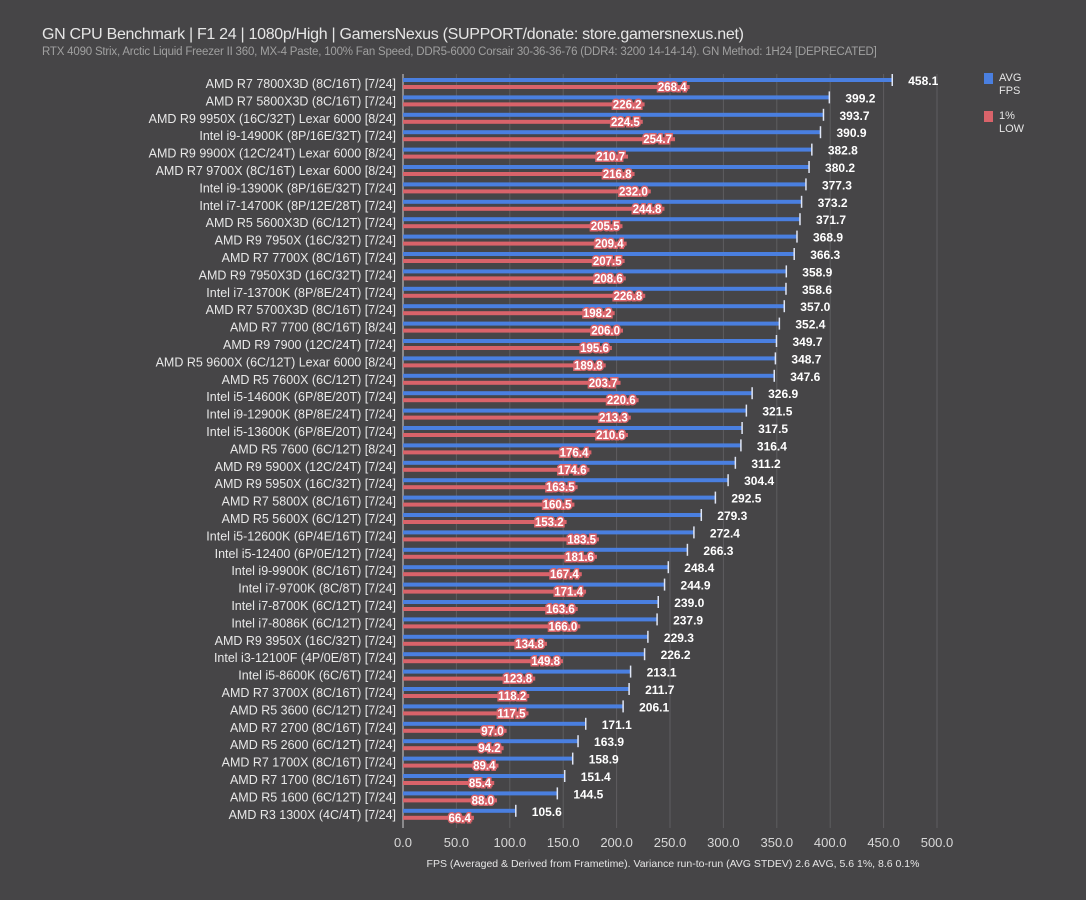 The width and height of the screenshot is (1086, 900). Describe the element at coordinates (403, 842) in the screenshot. I see `x-tick-label: 0.0` at that location.